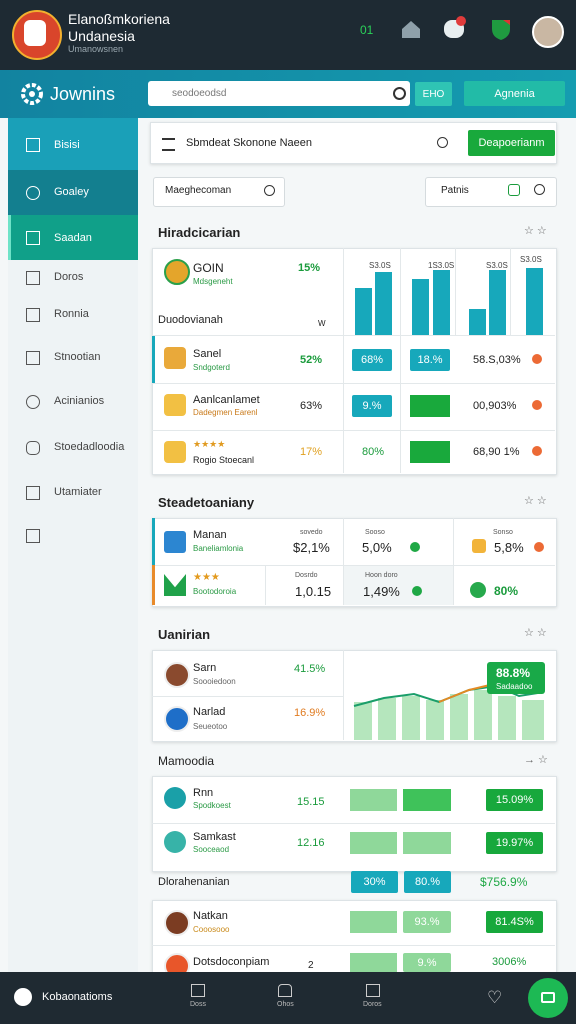 This screenshot has width=576, height=1024. What do you see at coordinates (212, 805) in the screenshot?
I see `item-sub: Spodkoest` at bounding box center [212, 805].